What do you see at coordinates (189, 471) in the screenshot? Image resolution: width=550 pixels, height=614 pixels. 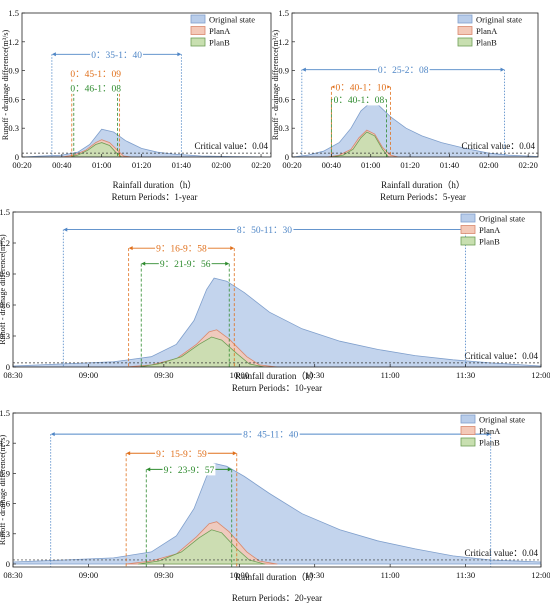 I see `span-label: 9：23-9：57` at bounding box center [189, 471].